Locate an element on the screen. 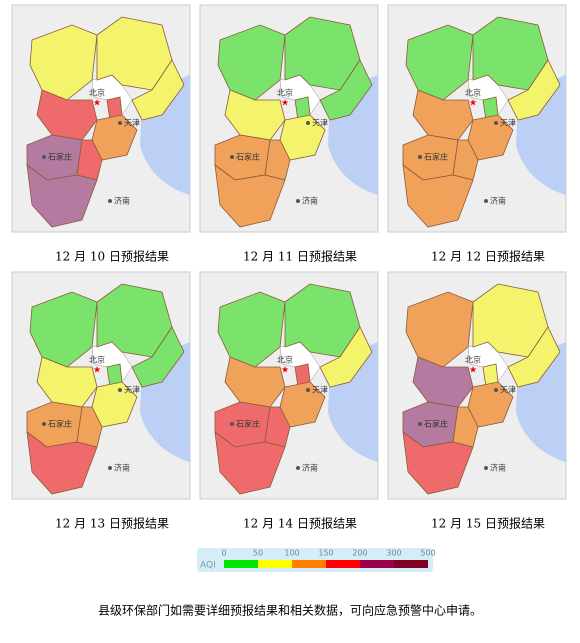 This screenshot has width=580, height=643. legend-tick-label: 0 is located at coordinates (223, 553).